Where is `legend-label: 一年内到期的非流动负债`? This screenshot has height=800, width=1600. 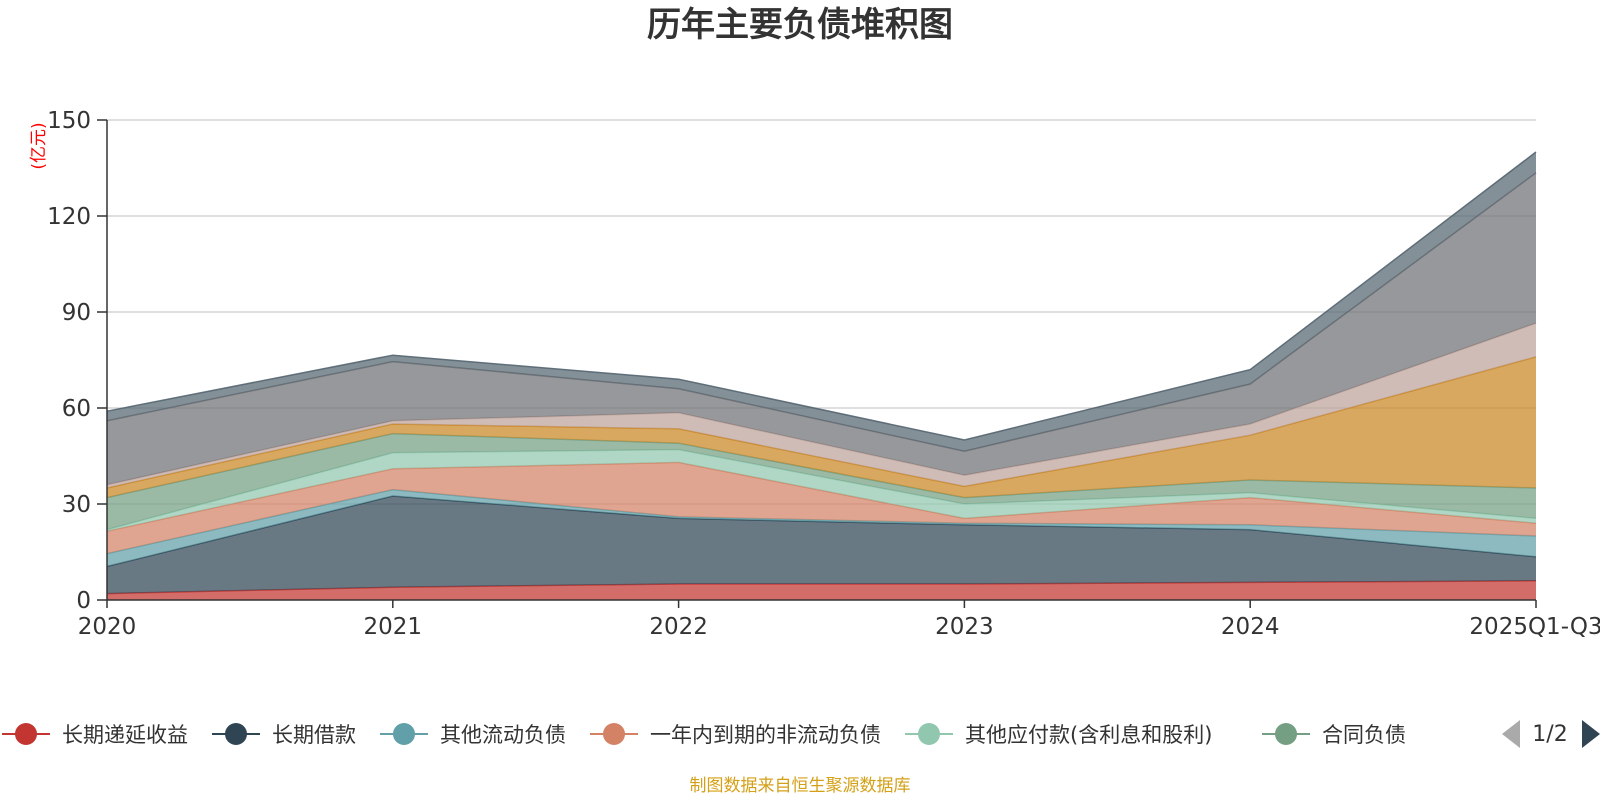
legend-label: 一年内到期的非流动负债 is located at coordinates (765, 735).